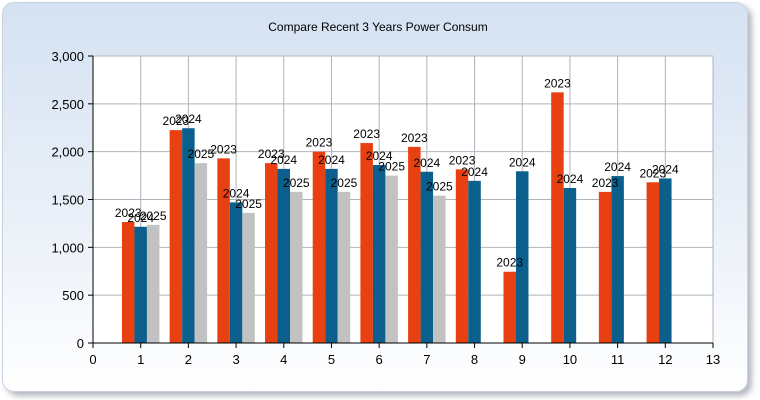 The width and height of the screenshot is (760, 400). Describe the element at coordinates (331, 359) in the screenshot. I see `x-tick-label: 5` at that location.